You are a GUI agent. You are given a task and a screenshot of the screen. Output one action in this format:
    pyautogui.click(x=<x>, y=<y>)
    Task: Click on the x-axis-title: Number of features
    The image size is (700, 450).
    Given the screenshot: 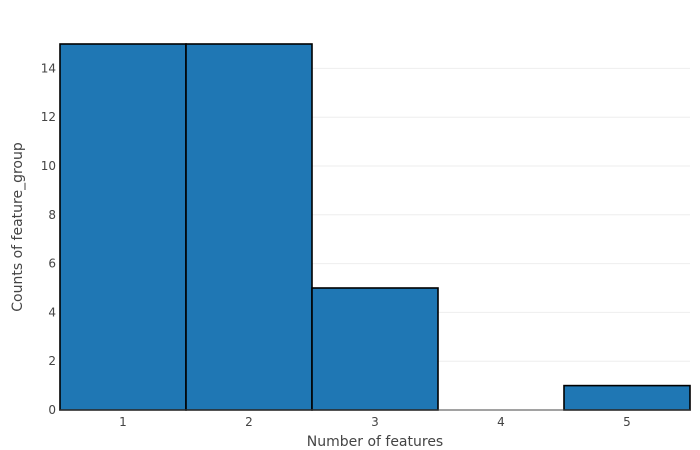 What is the action you would take?
    pyautogui.click(x=375, y=442)
    